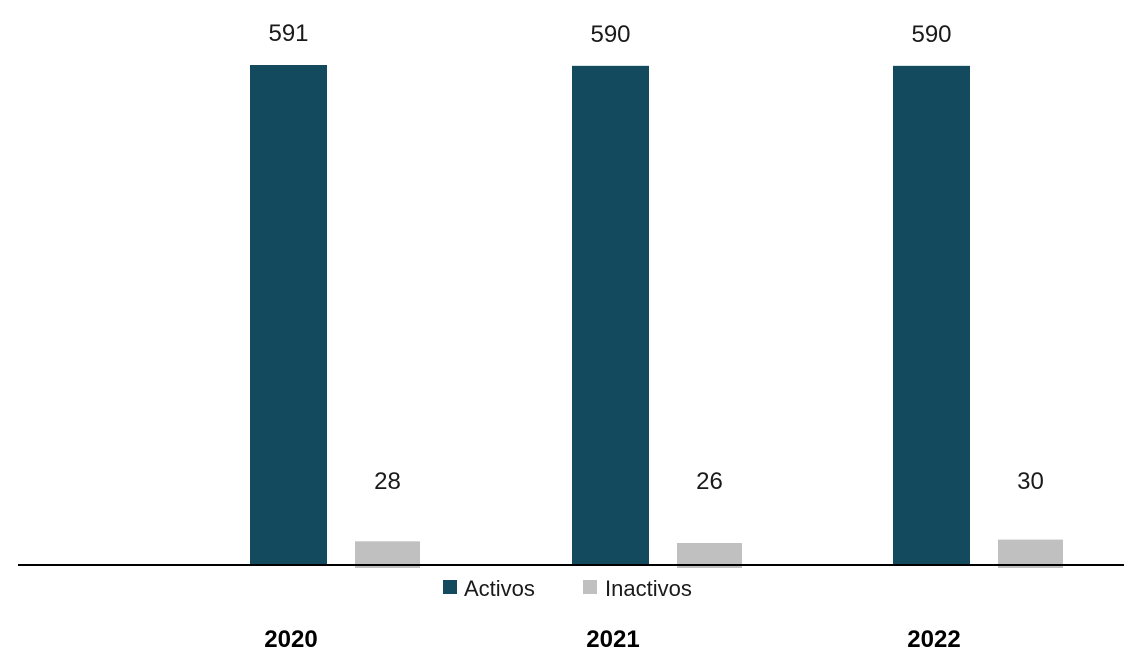 The width and height of the screenshot is (1124, 652). What do you see at coordinates (288, 315) in the screenshot?
I see `bar-activos-2020` at bounding box center [288, 315].